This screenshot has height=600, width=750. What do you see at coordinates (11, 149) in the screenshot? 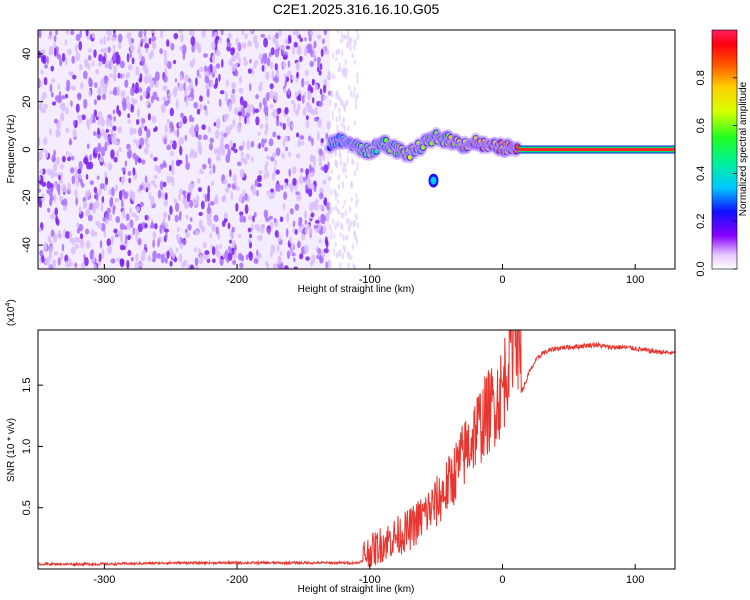
I see `spectrogram-y-label: Frequency (Hz)` at bounding box center [11, 149].